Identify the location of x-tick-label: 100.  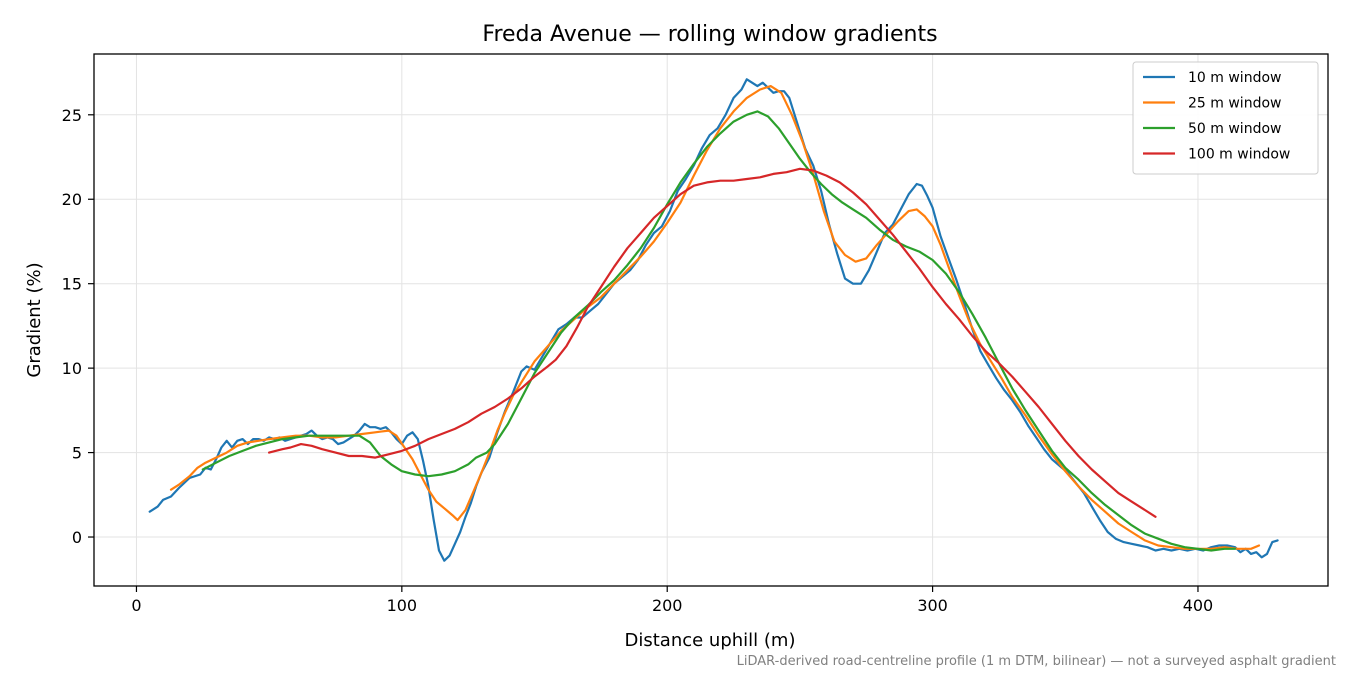
(402, 605).